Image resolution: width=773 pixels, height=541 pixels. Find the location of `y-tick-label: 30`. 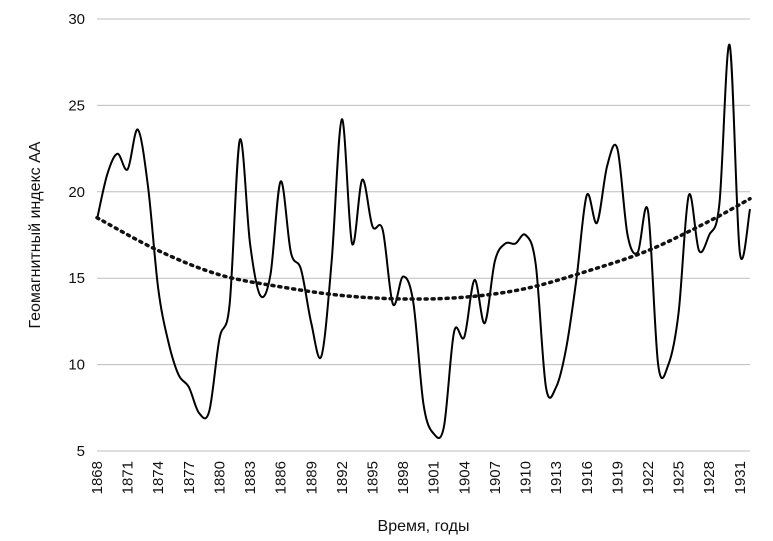

y-tick-label: 30 is located at coordinates (76, 19).